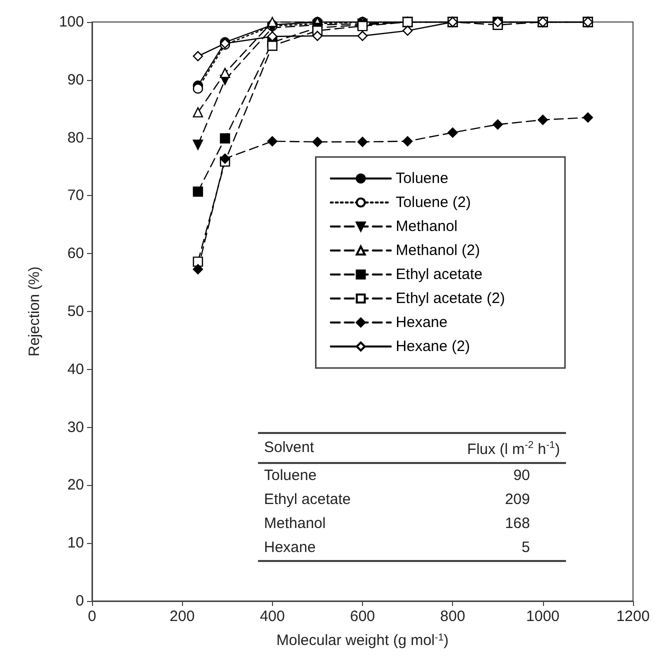  I want to click on y-tick-label: 80, so click(75, 137).